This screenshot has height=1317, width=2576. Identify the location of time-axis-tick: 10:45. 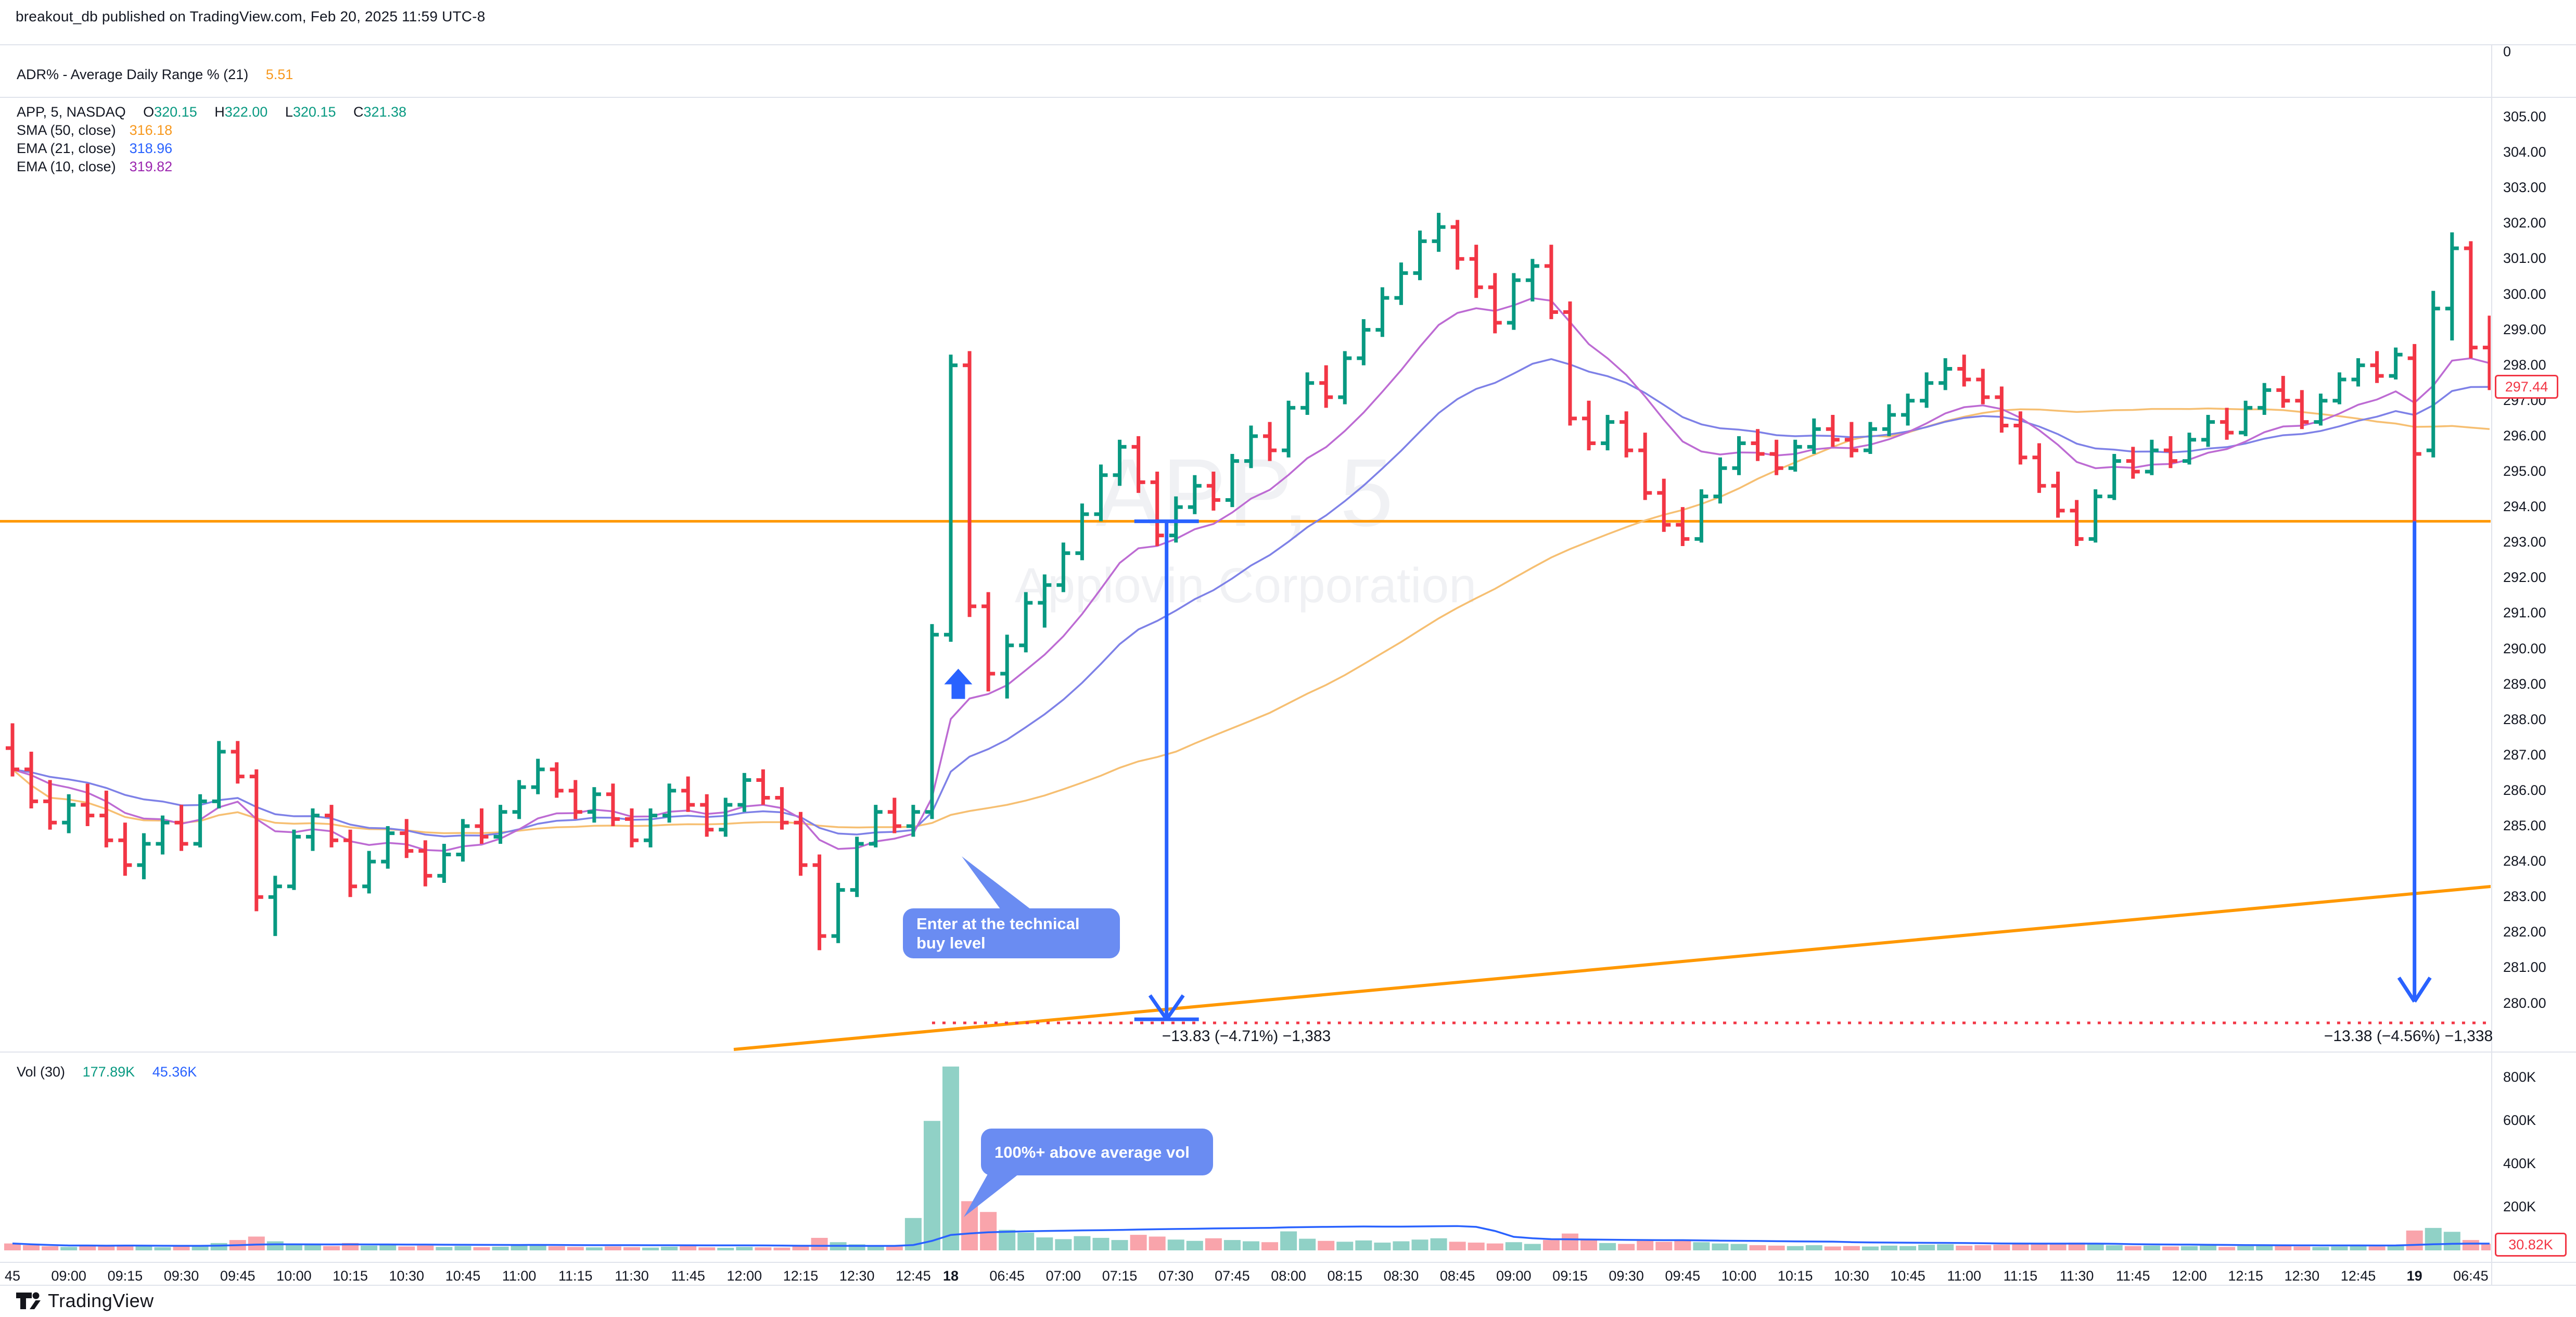
(463, 1276).